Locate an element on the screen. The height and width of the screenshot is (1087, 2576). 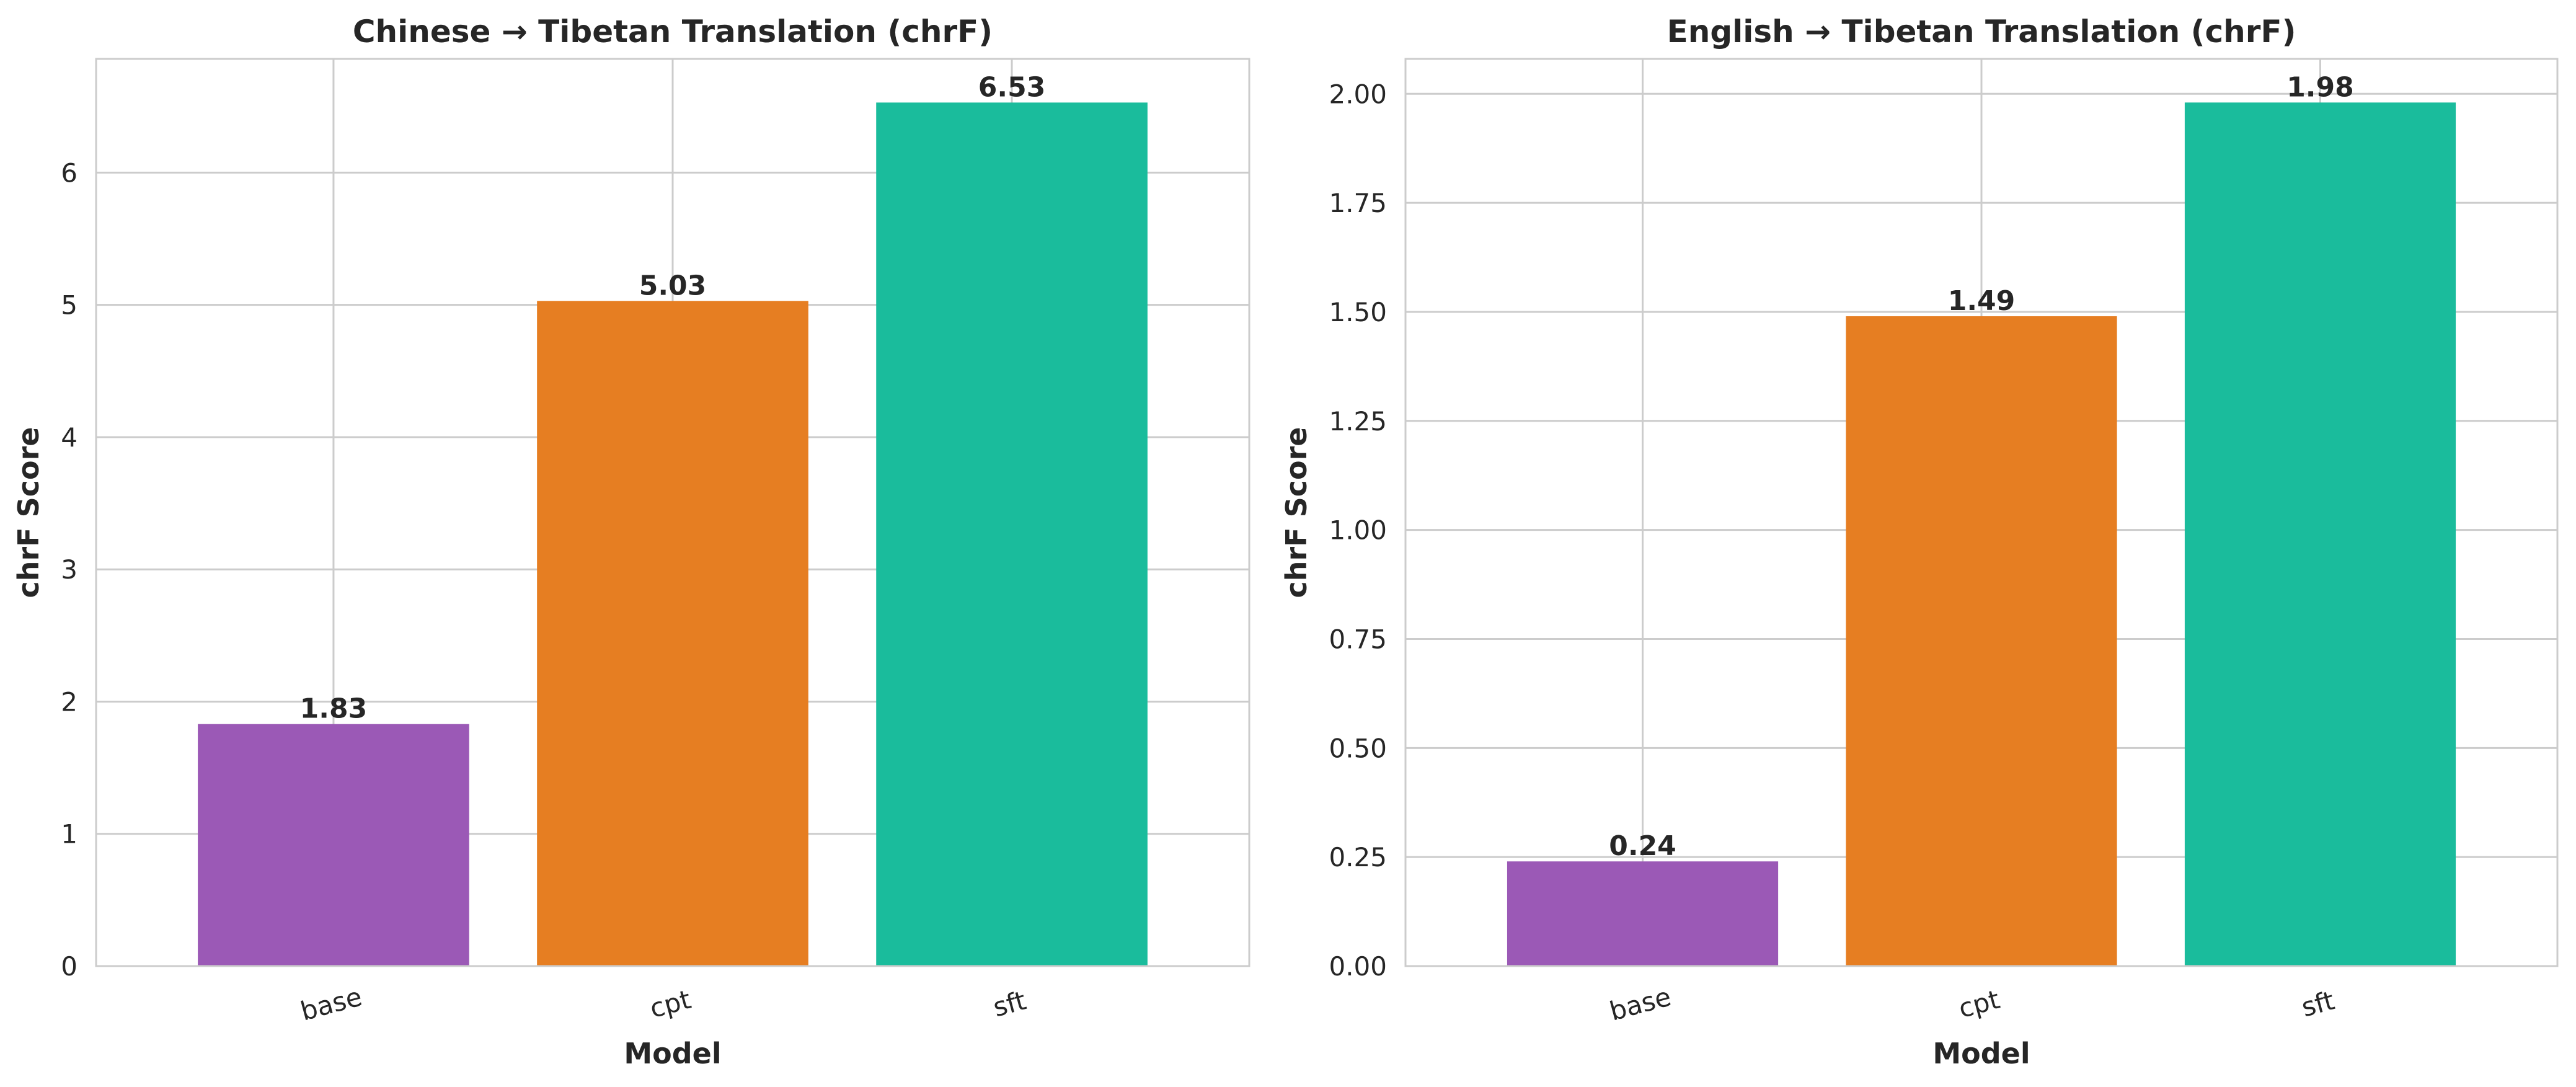
y-tick-label: 0.00 is located at coordinates (1358, 967).